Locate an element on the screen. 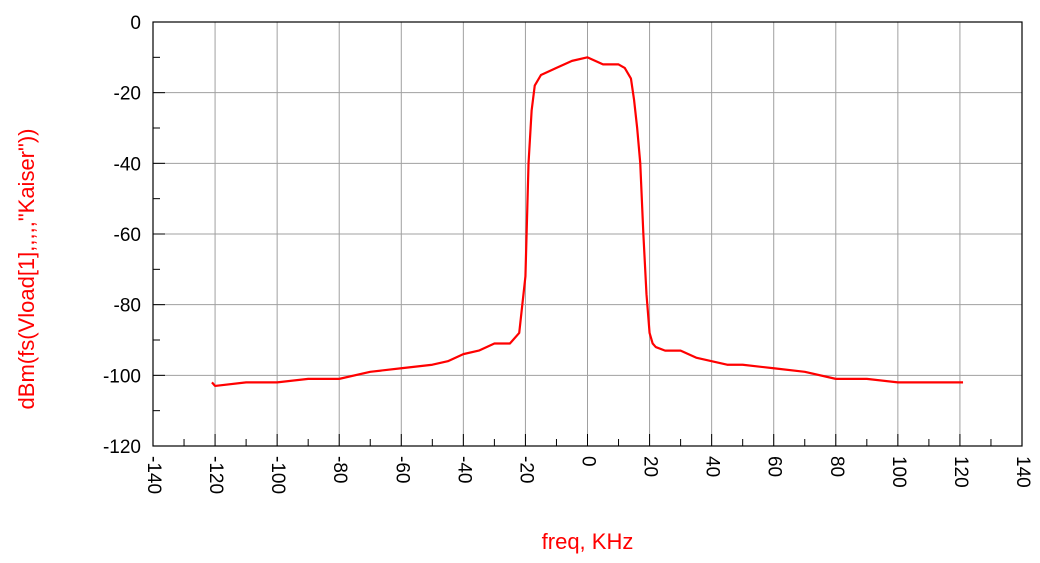 Image resolution: width=1040 pixels, height=563 pixels. x-axis-title: freq, KHz is located at coordinates (588, 541).